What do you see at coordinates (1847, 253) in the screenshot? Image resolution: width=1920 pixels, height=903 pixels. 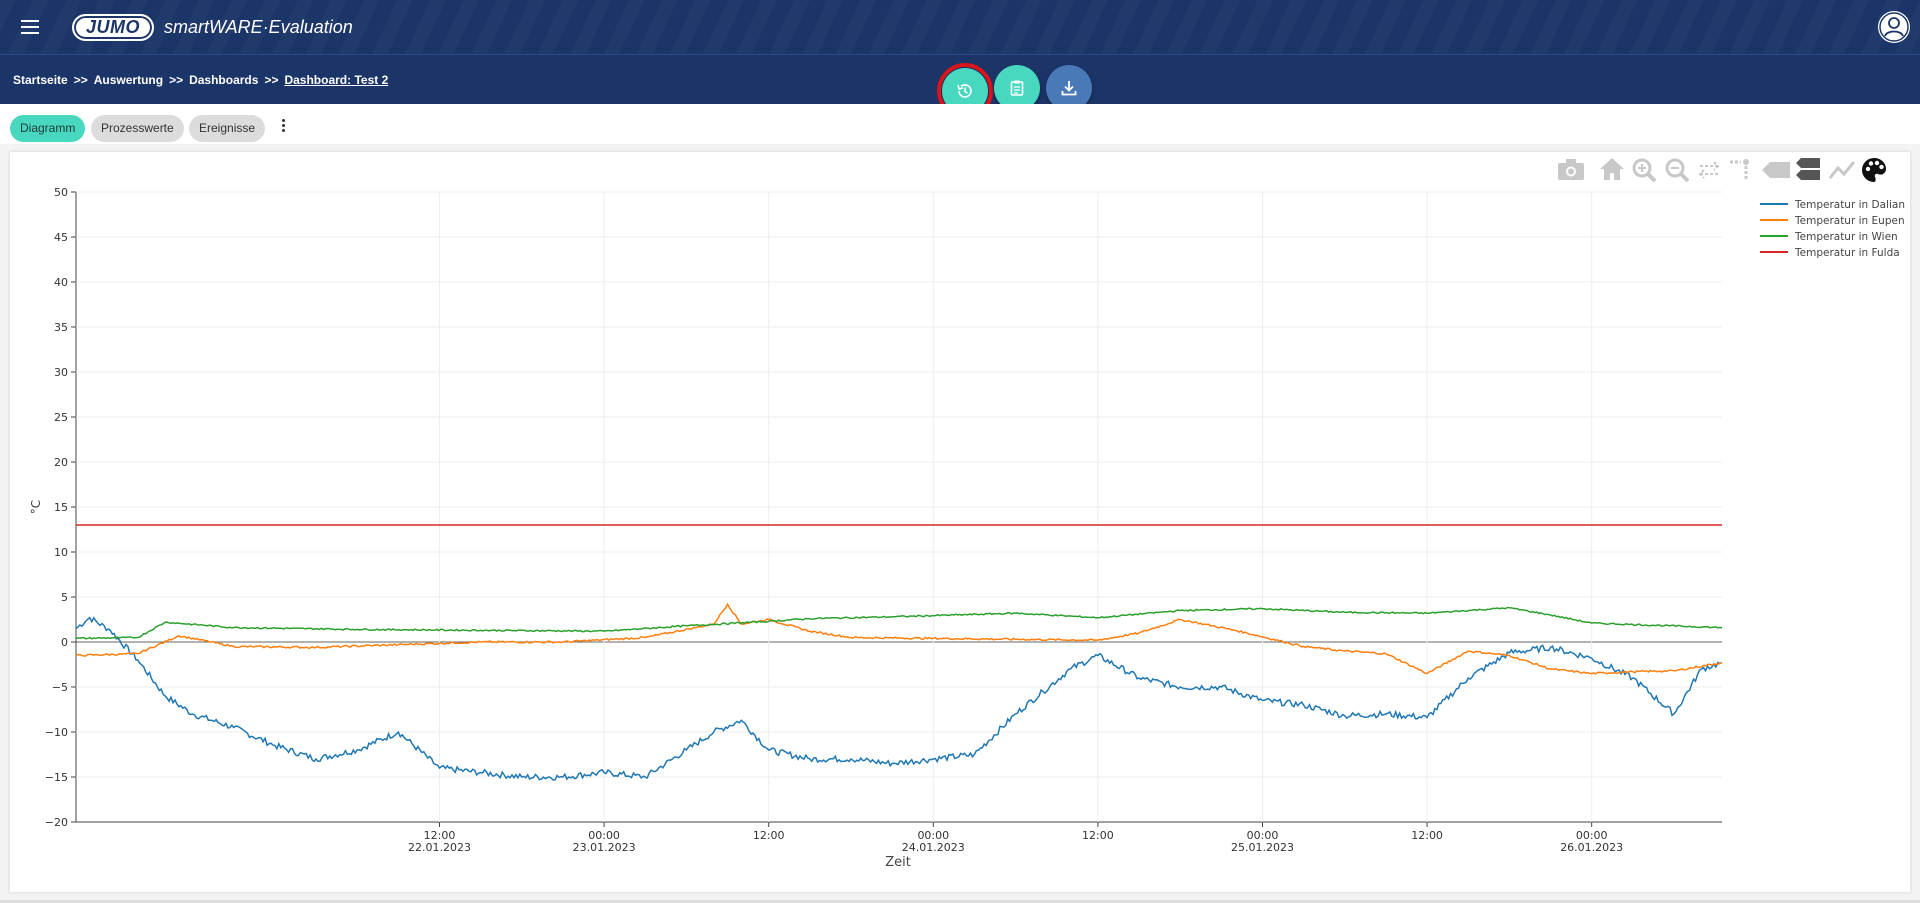 I see `legend-label-temperatur-in-fulda: Temperatur in Fulda` at bounding box center [1847, 253].